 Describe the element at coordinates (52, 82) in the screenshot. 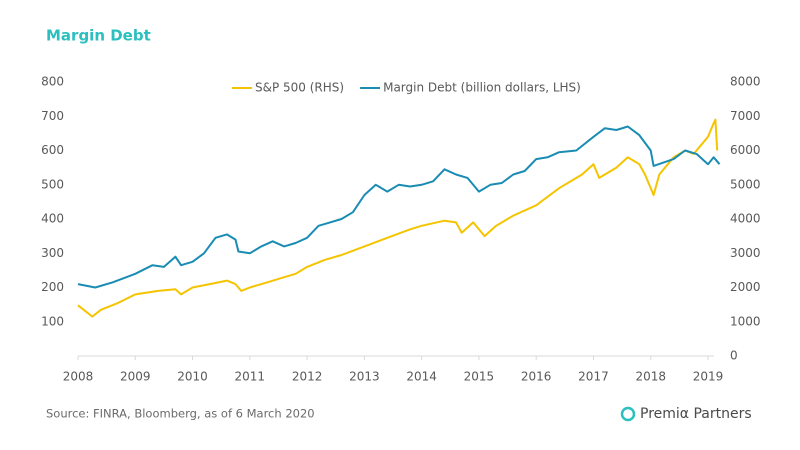

I see `y-tick-label: 800` at that location.